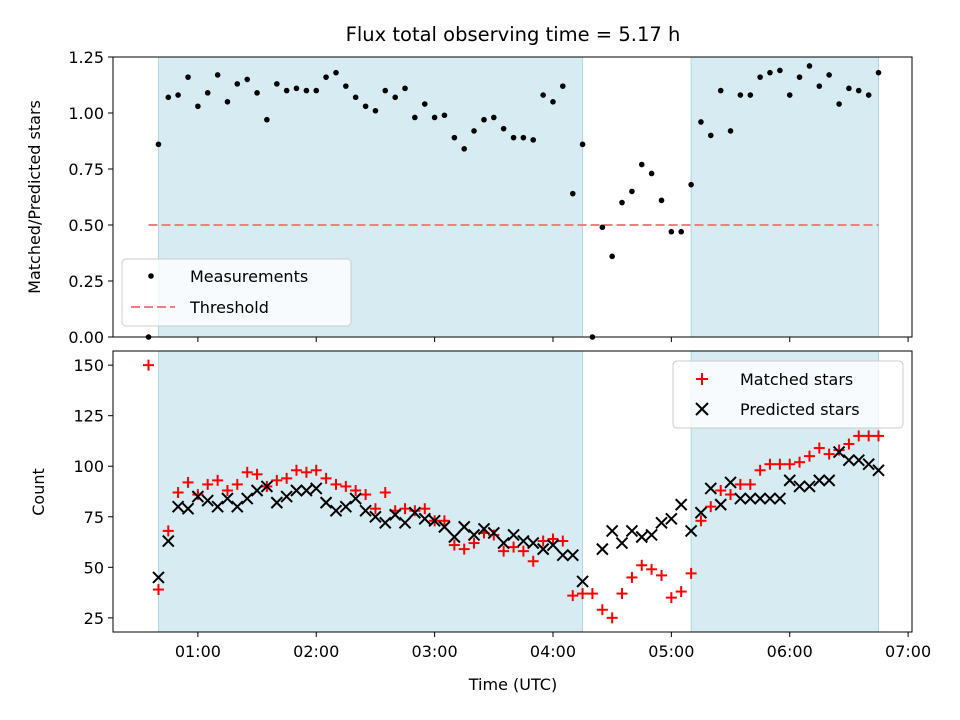 The height and width of the screenshot is (720, 960). What do you see at coordinates (316, 651) in the screenshot?
I see `x-tick-label: 02:00` at bounding box center [316, 651].